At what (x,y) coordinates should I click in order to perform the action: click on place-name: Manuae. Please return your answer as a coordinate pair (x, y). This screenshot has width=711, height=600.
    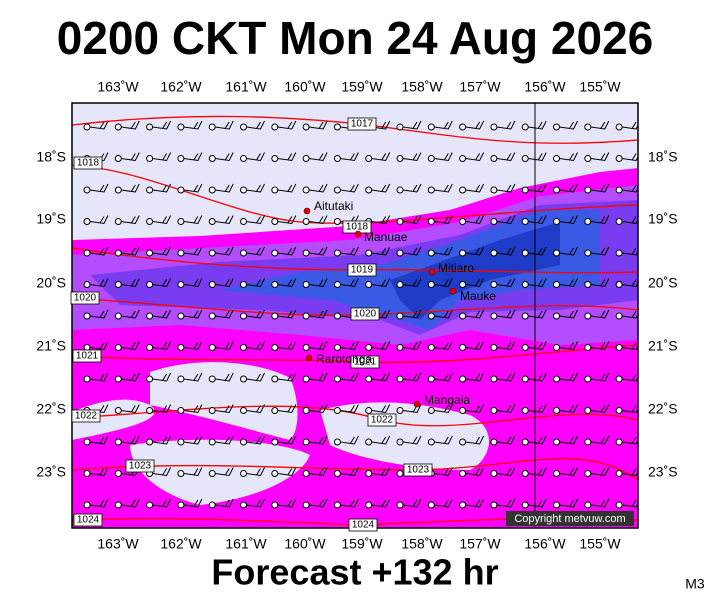
    Looking at the image, I should click on (386, 237).